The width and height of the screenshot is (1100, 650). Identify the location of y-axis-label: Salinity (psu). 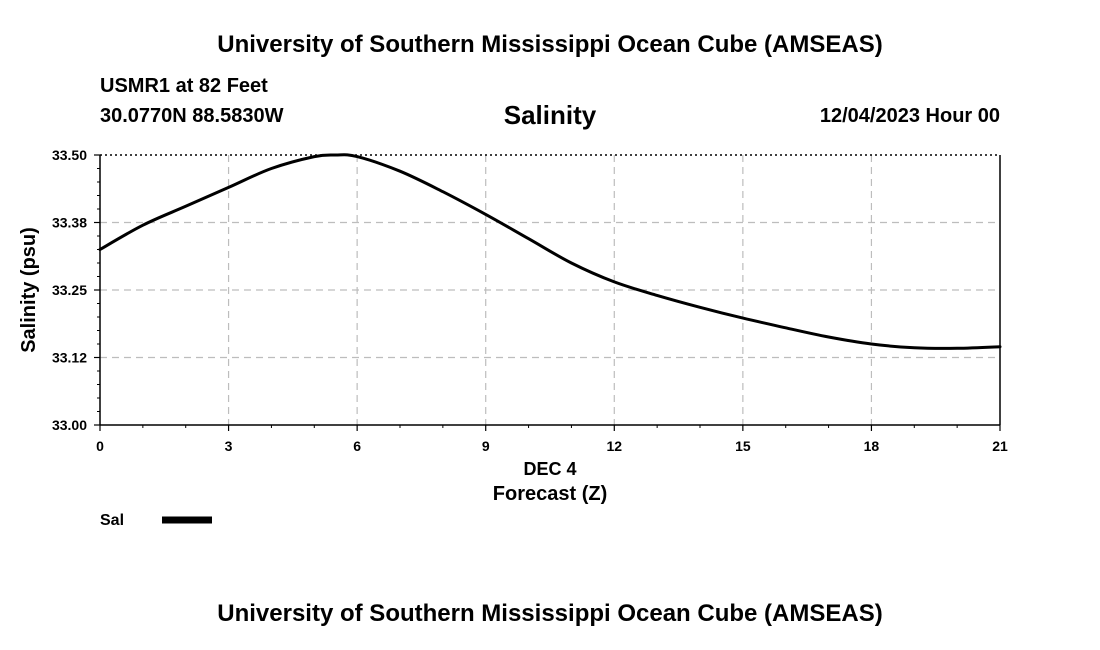
(29, 290).